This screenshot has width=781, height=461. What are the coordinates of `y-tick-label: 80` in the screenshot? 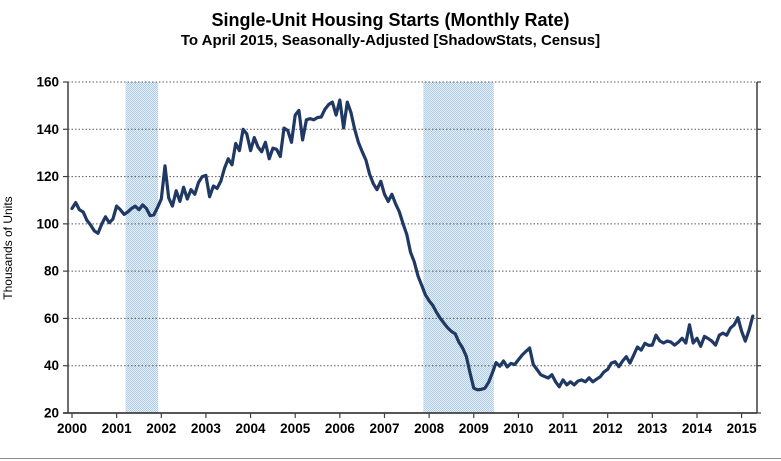 It's located at (51, 271).